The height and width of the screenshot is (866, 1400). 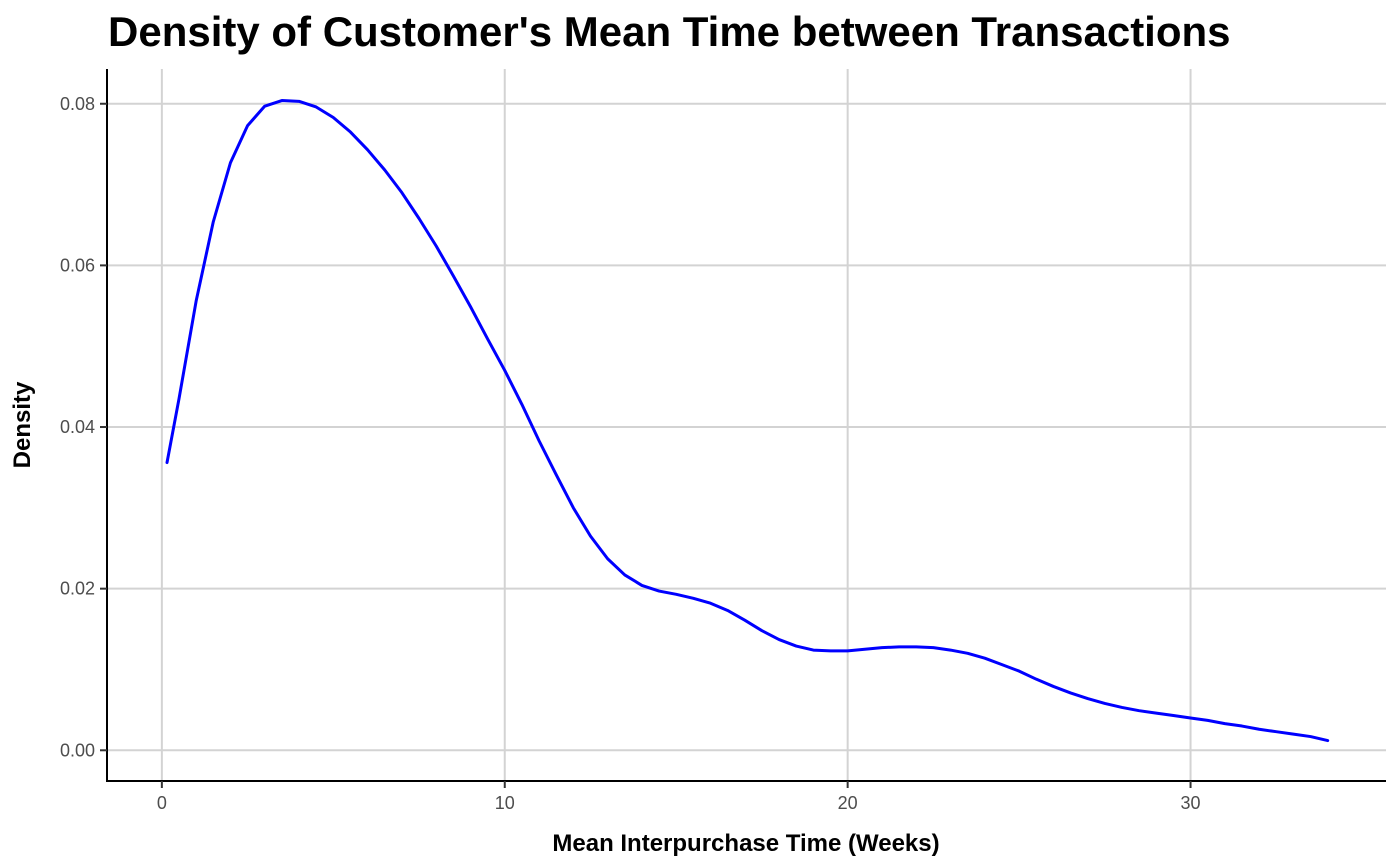 I want to click on x-tick-label: 10, so click(x=505, y=803).